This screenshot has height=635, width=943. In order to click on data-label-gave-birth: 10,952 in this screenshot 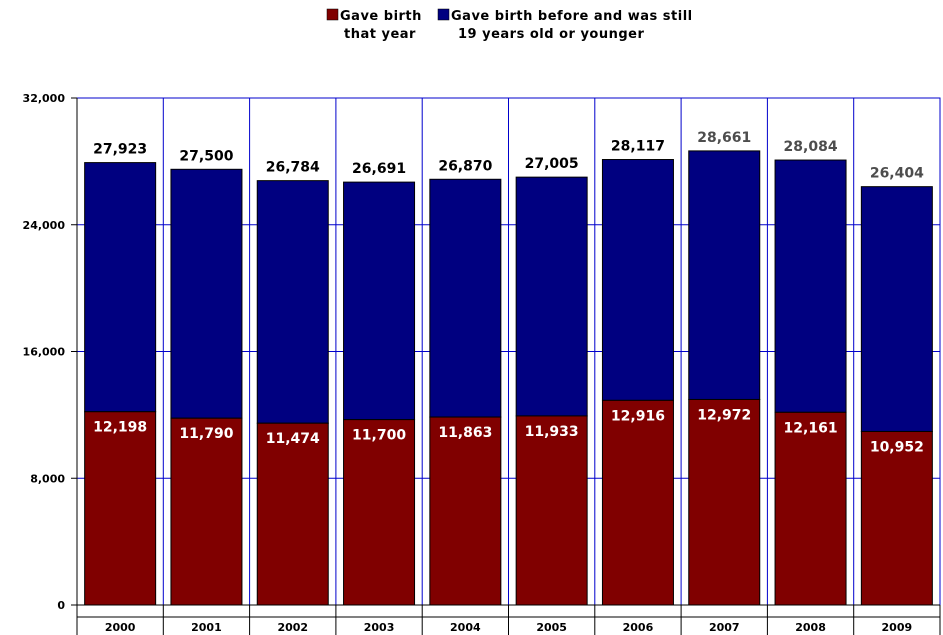, I will do `click(897, 447)`.